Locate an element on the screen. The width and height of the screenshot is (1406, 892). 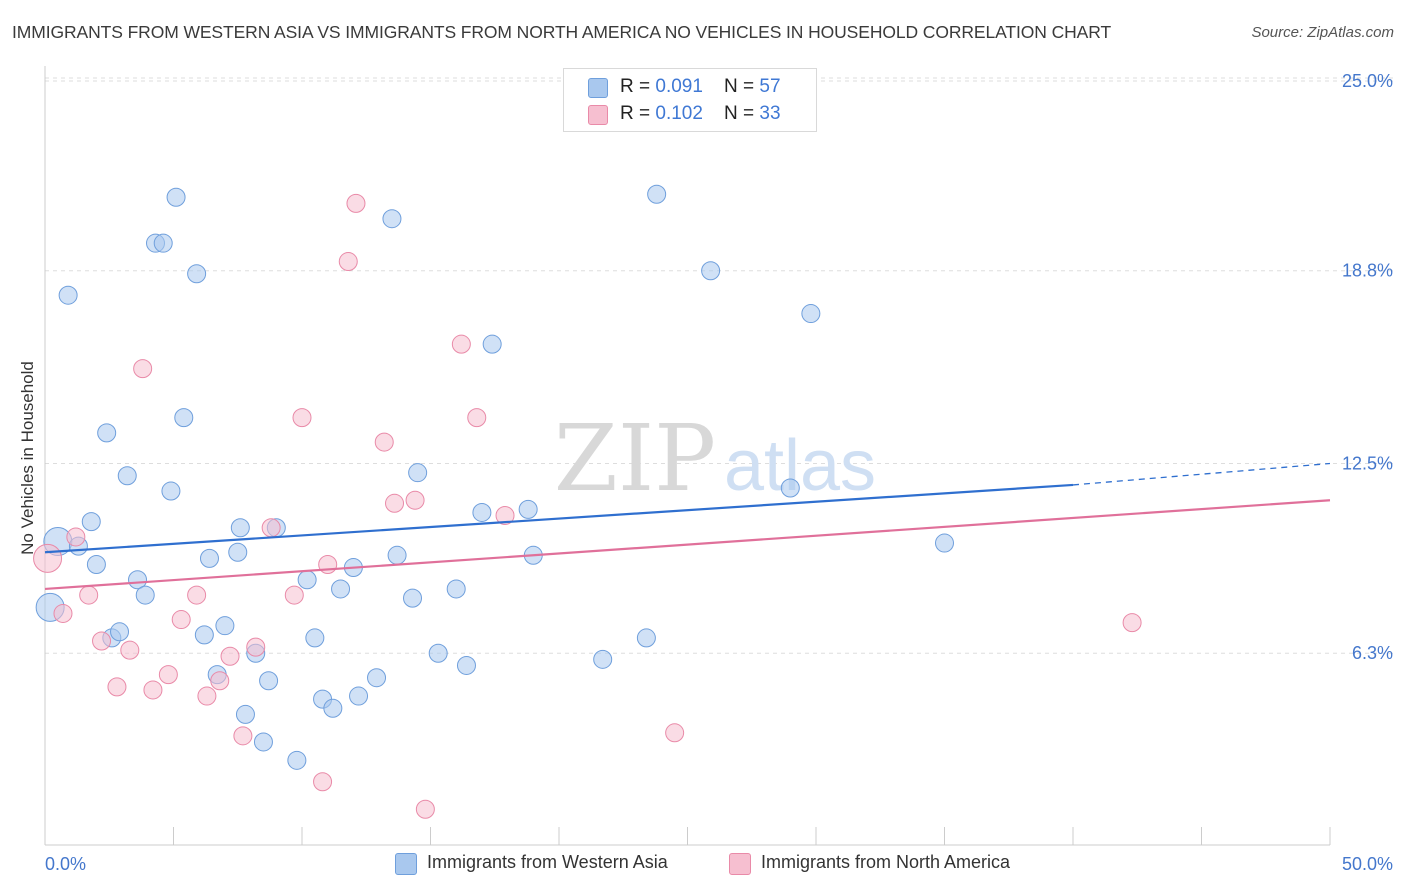
watermark-zip: ZIP is located at coordinates (635, 458).